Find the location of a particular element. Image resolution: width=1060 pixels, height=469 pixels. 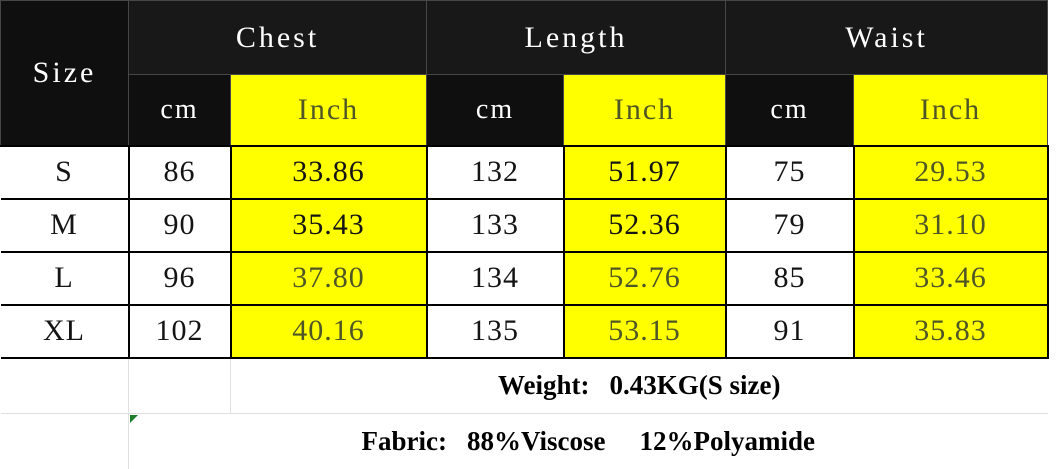

size-label-l: L is located at coordinates (65, 278).